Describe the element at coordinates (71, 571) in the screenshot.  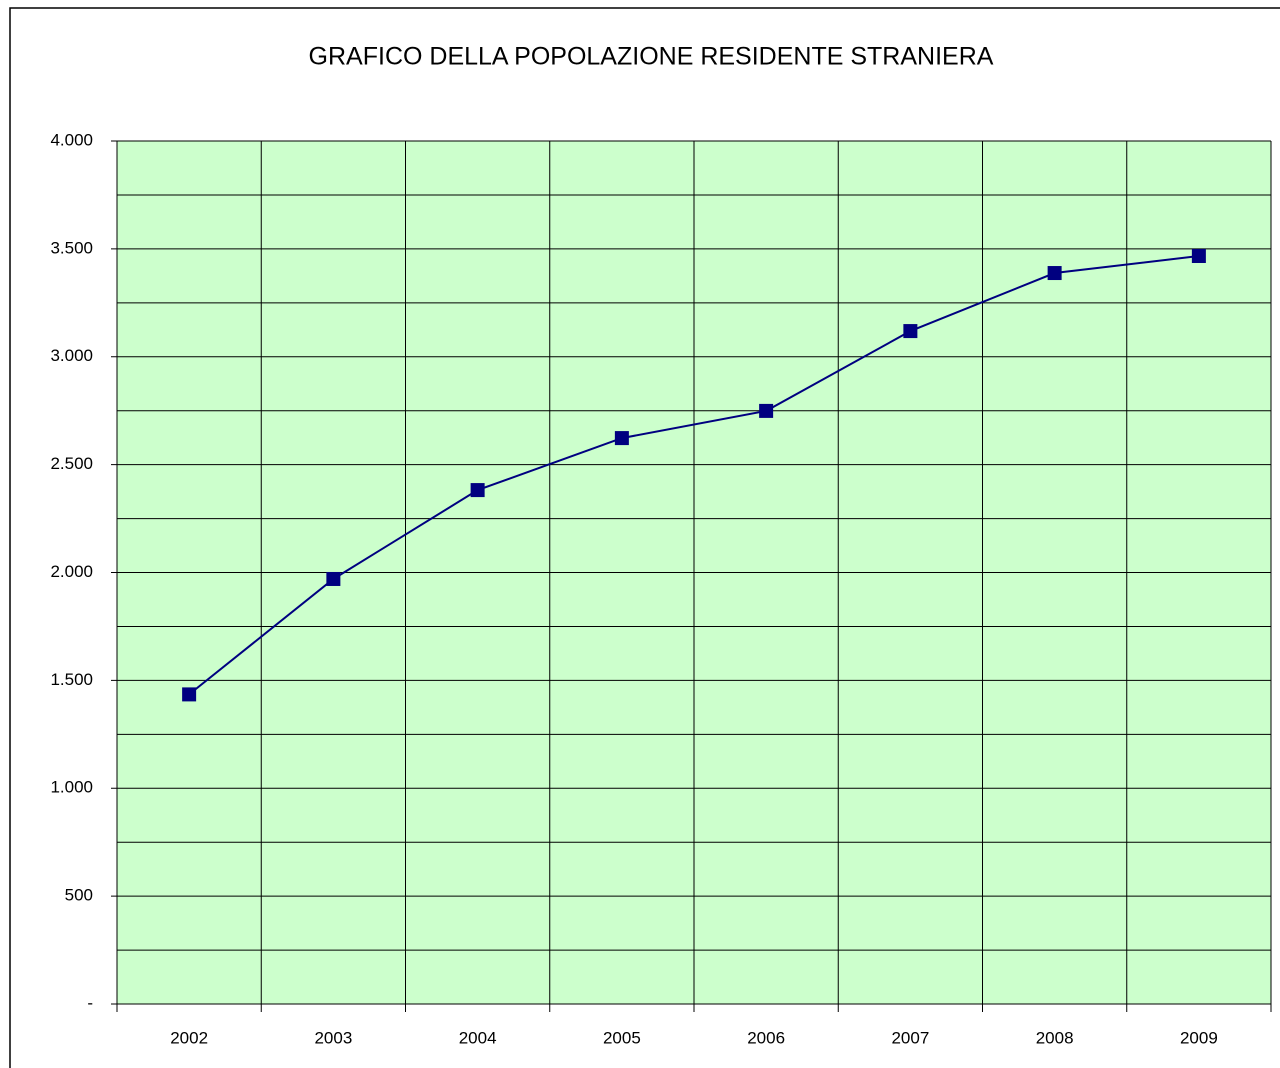
I see `y-tick-label: 2.000` at that location.